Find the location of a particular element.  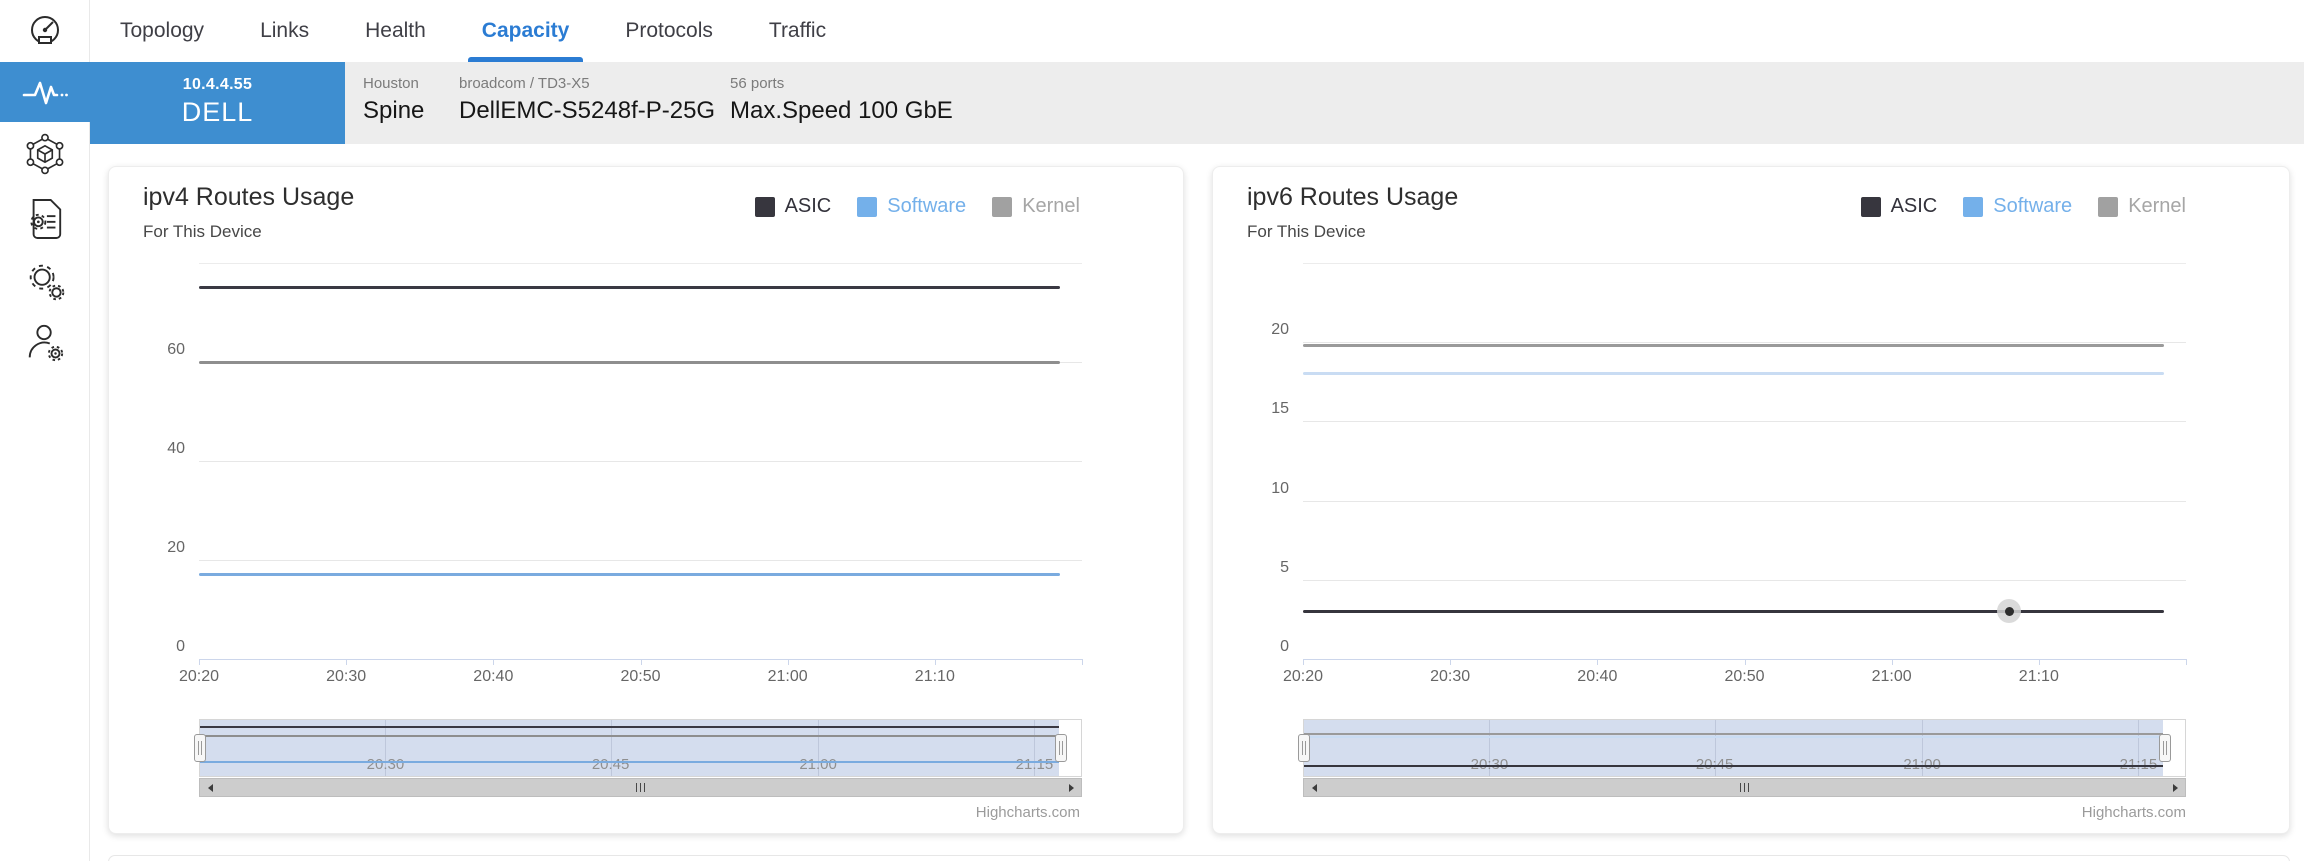

navigator-label: 20:45 is located at coordinates (610, 764).